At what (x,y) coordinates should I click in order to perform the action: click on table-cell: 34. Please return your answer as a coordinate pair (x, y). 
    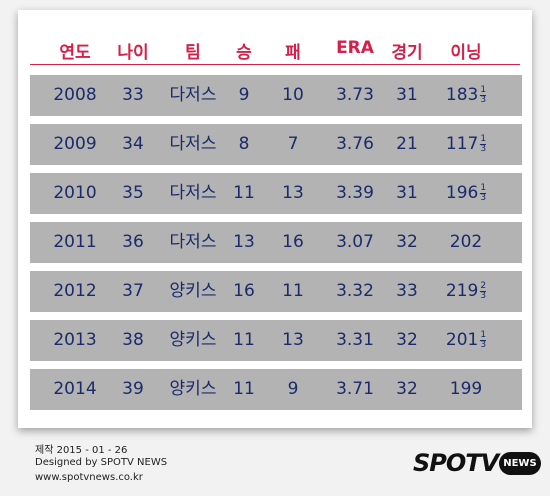
    Looking at the image, I should click on (133, 144).